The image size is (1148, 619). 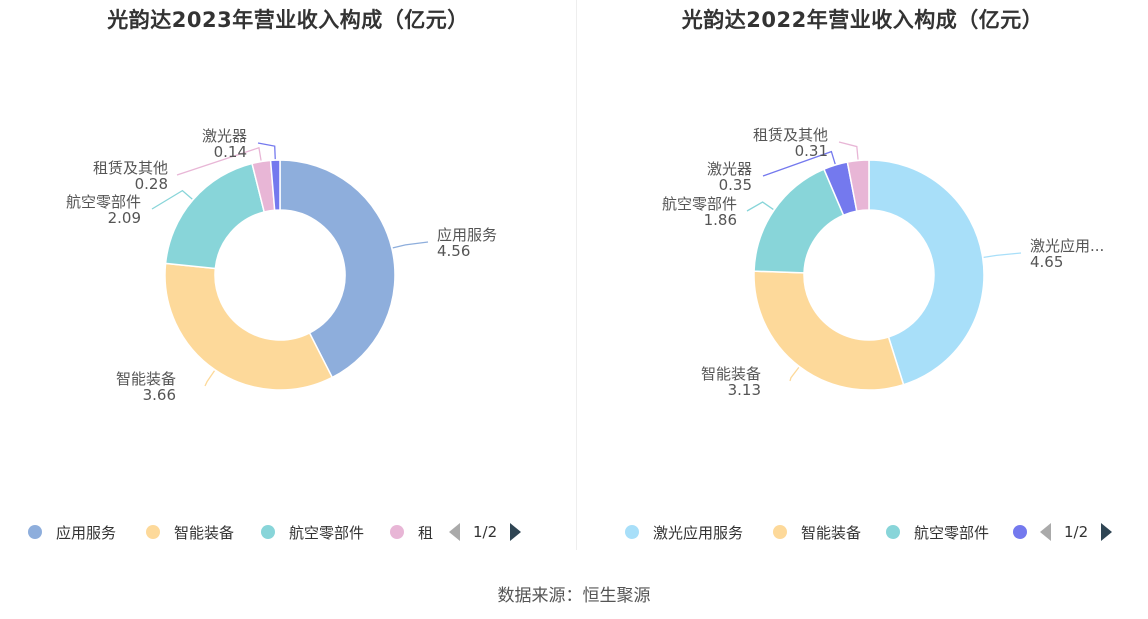 I want to click on slice-value-label: 0.14, so click(x=230, y=152).